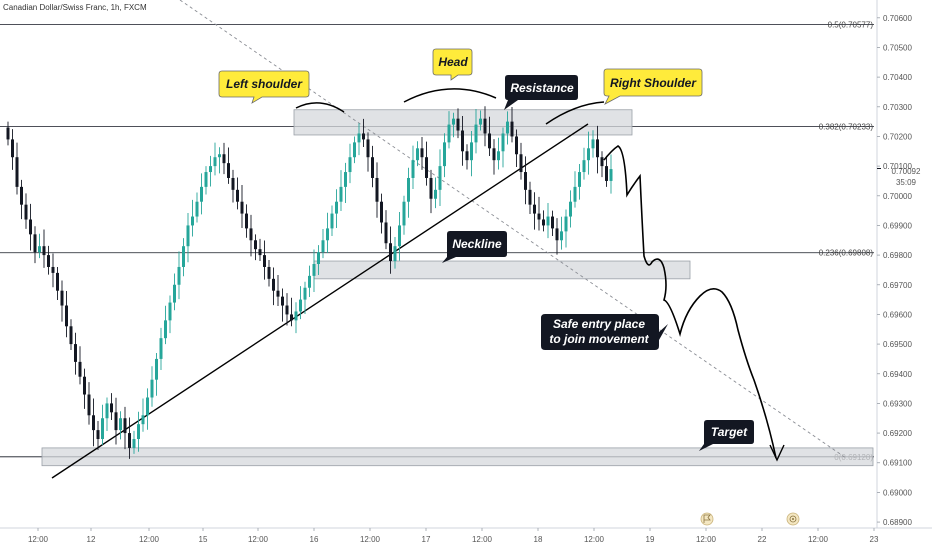  Describe the element at coordinates (762, 539) in the screenshot. I see `x-tick-label: 22` at that location.